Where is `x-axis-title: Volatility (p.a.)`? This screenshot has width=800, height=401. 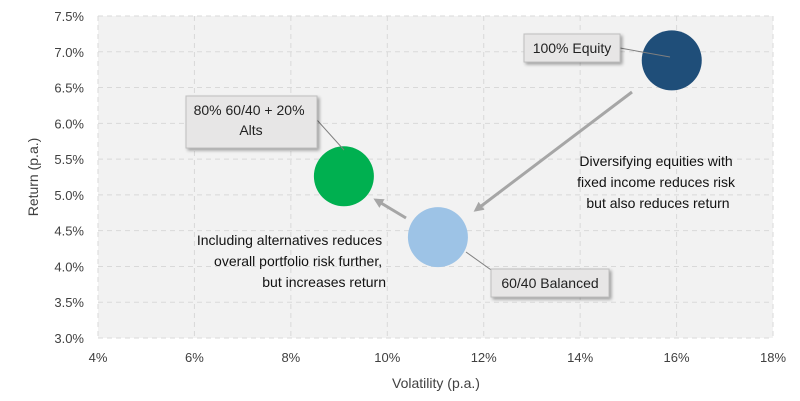
x-axis-title: Volatility (p.a.) is located at coordinates (436, 383).